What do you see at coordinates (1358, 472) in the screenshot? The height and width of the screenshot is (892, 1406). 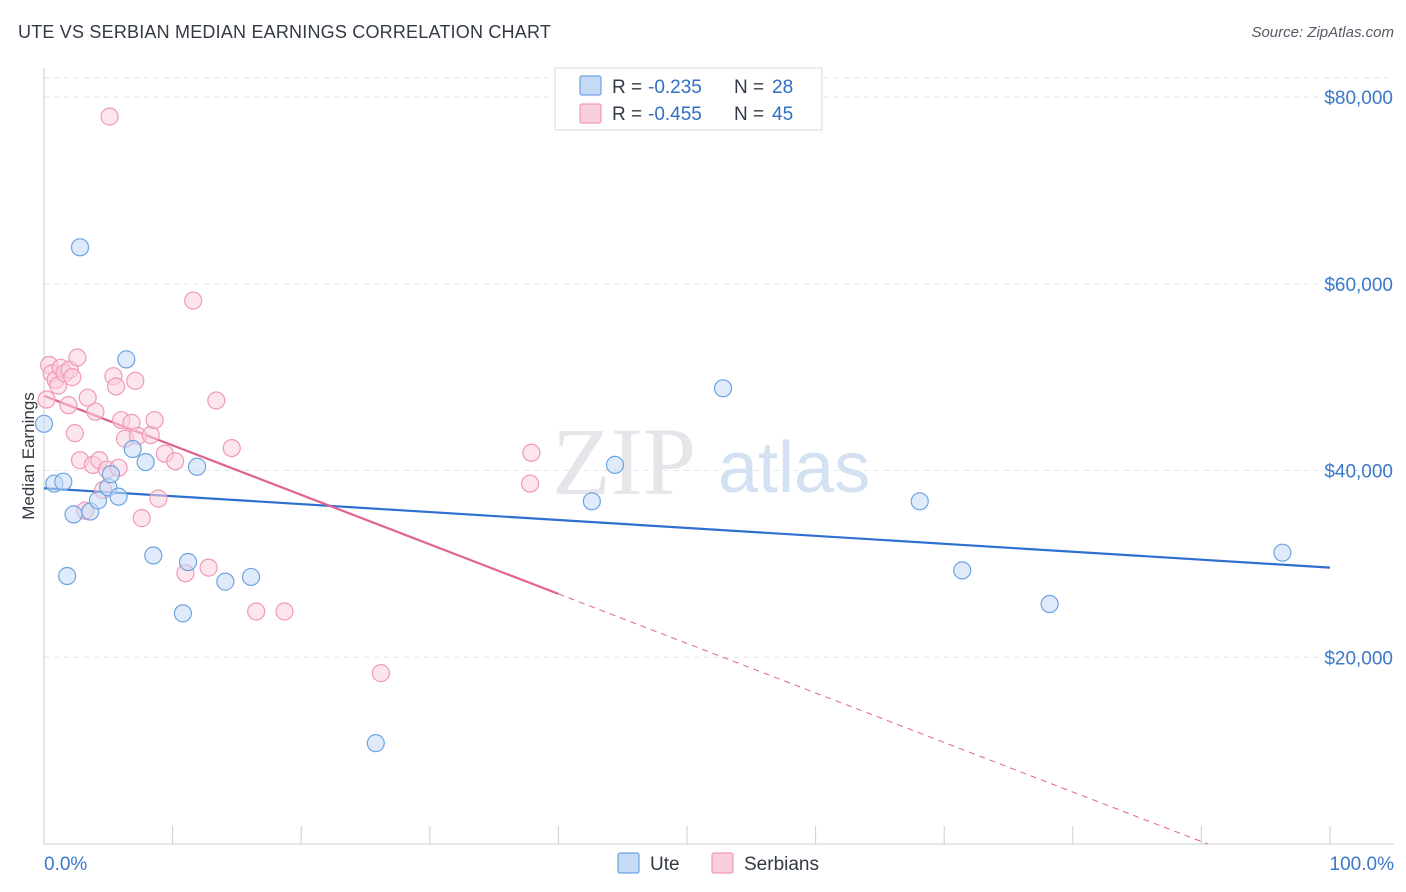 I see `y-tick-label-40000: $40,000` at bounding box center [1358, 472].